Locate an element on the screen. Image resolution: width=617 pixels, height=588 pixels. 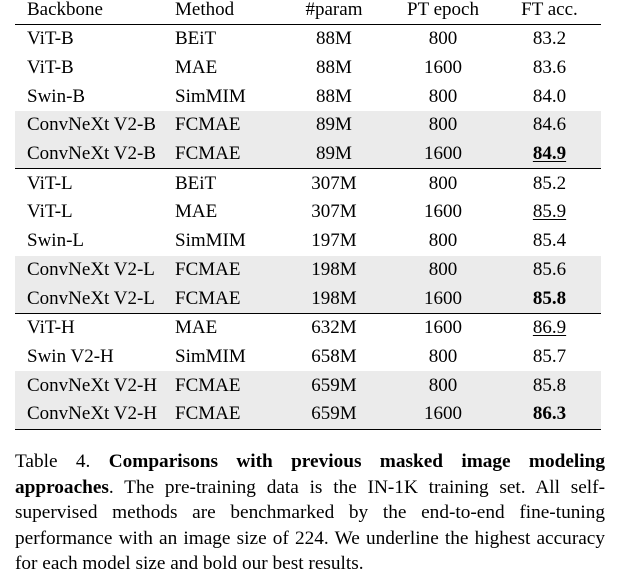
accuracy-value: 84.6 is located at coordinates (549, 125).